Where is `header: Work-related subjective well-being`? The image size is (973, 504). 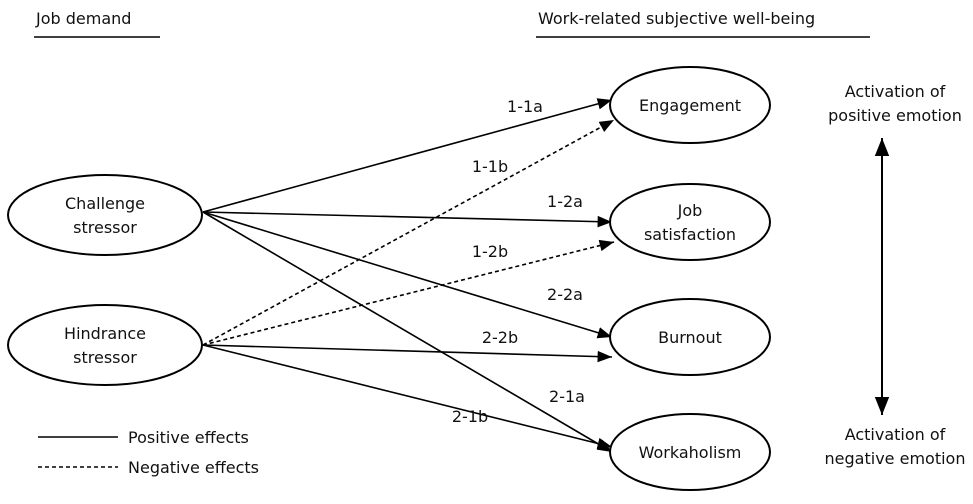
header: Work-related subjective well-being is located at coordinates (676, 18).